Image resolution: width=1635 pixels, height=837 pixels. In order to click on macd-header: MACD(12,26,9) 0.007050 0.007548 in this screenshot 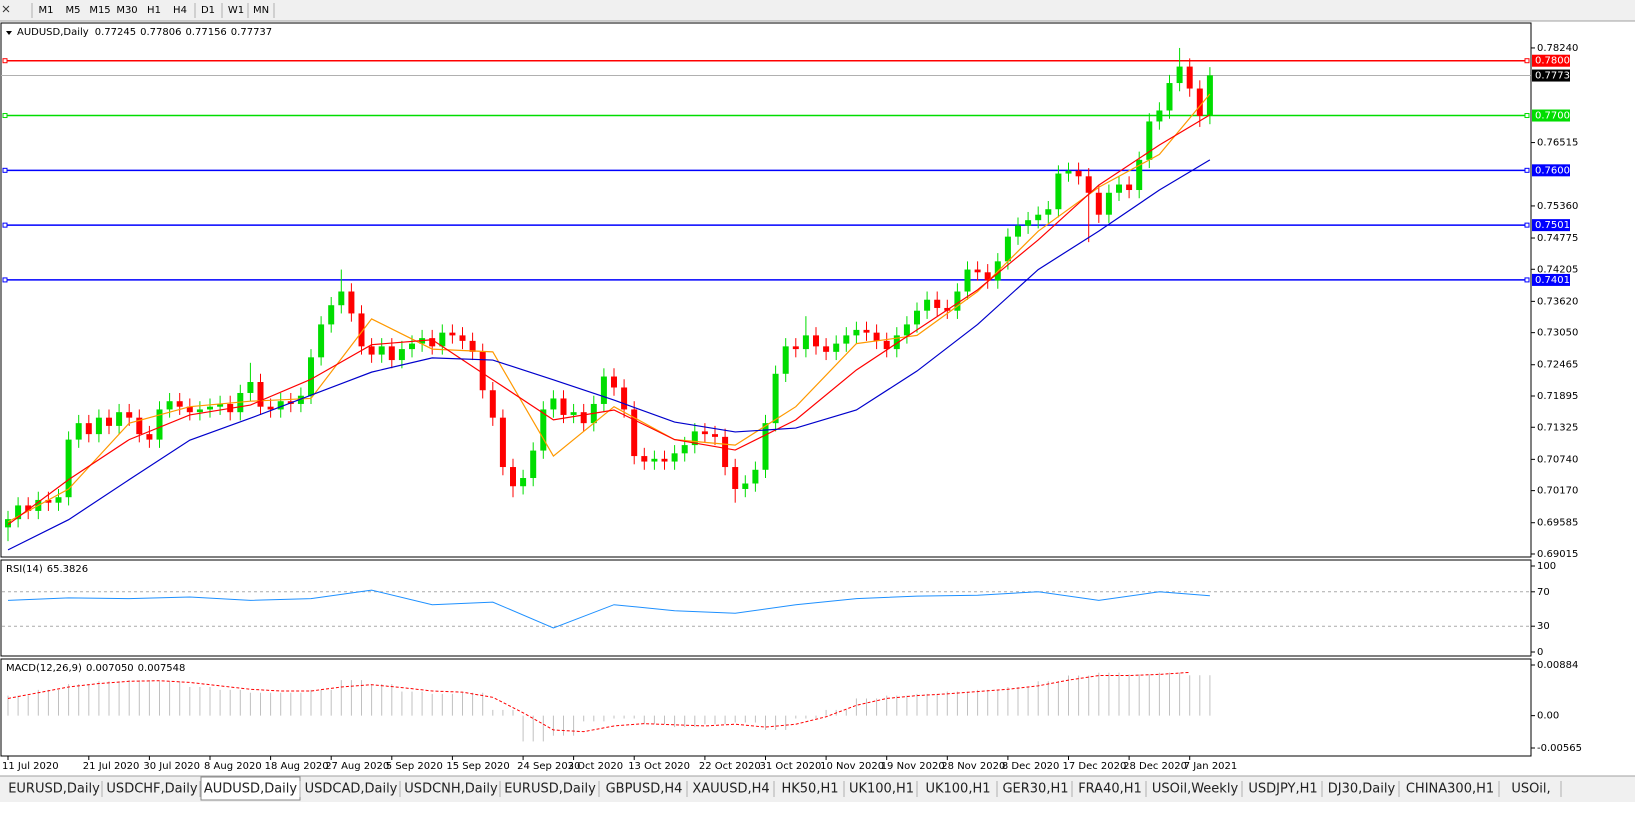, I will do `click(95, 668)`.